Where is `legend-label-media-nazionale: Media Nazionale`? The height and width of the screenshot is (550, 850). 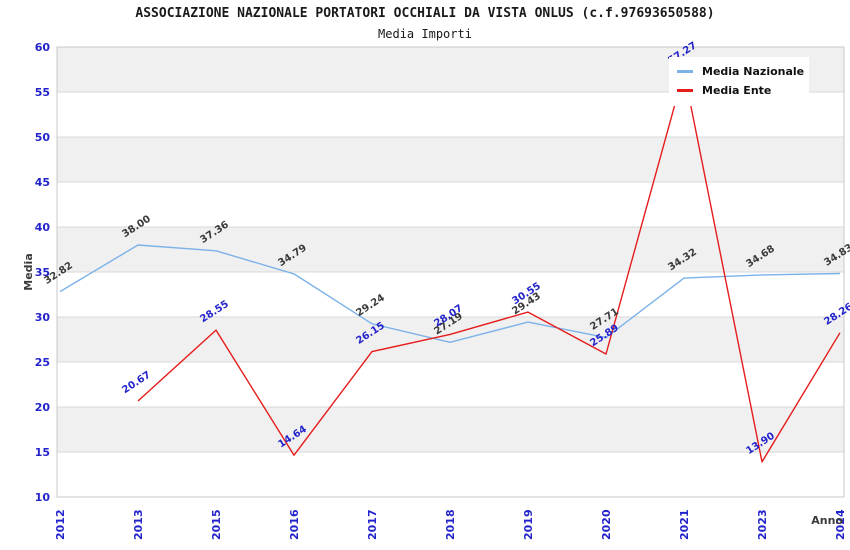
legend-label-media-nazionale: Media Nazionale is located at coordinates (753, 71).